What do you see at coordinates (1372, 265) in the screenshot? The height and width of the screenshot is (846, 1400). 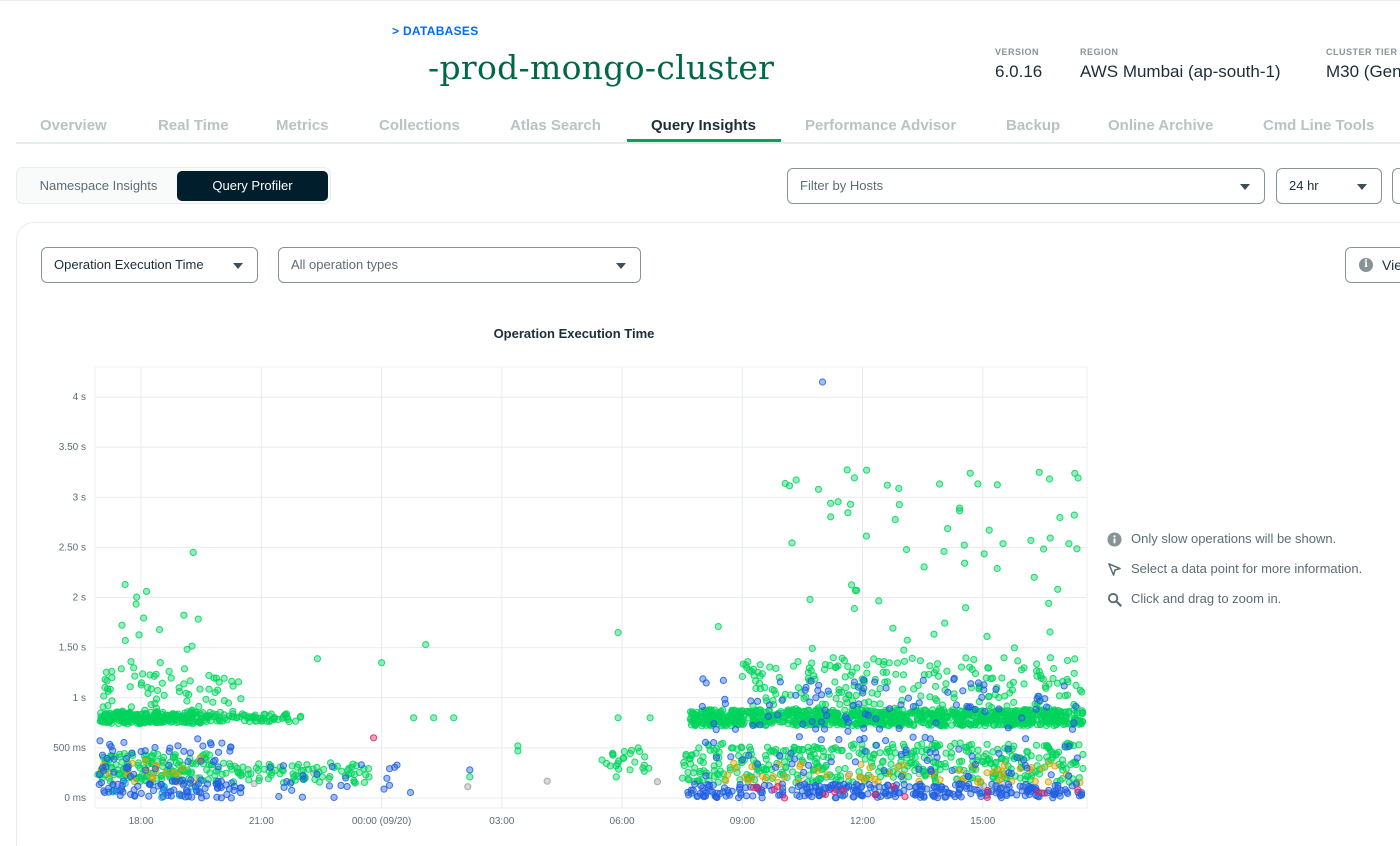 I see `view-button: i Vie` at bounding box center [1372, 265].